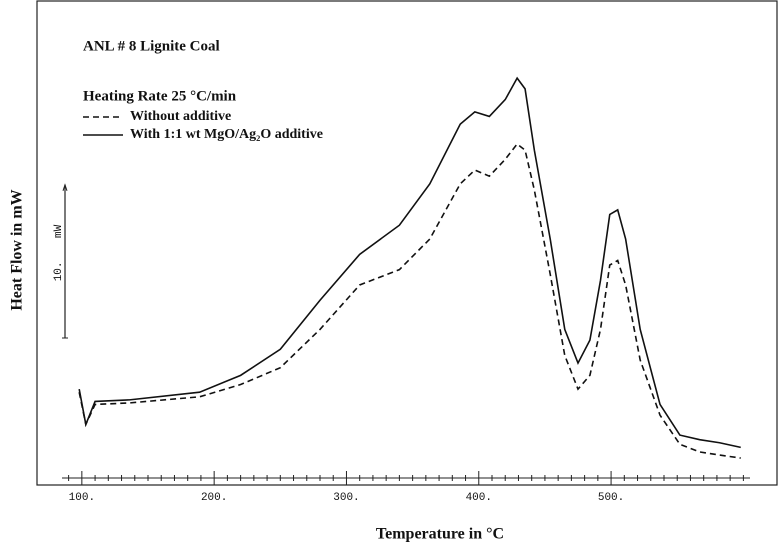 The height and width of the screenshot is (548, 778). Describe the element at coordinates (214, 498) in the screenshot. I see `x-tick-label: 200.` at that location.